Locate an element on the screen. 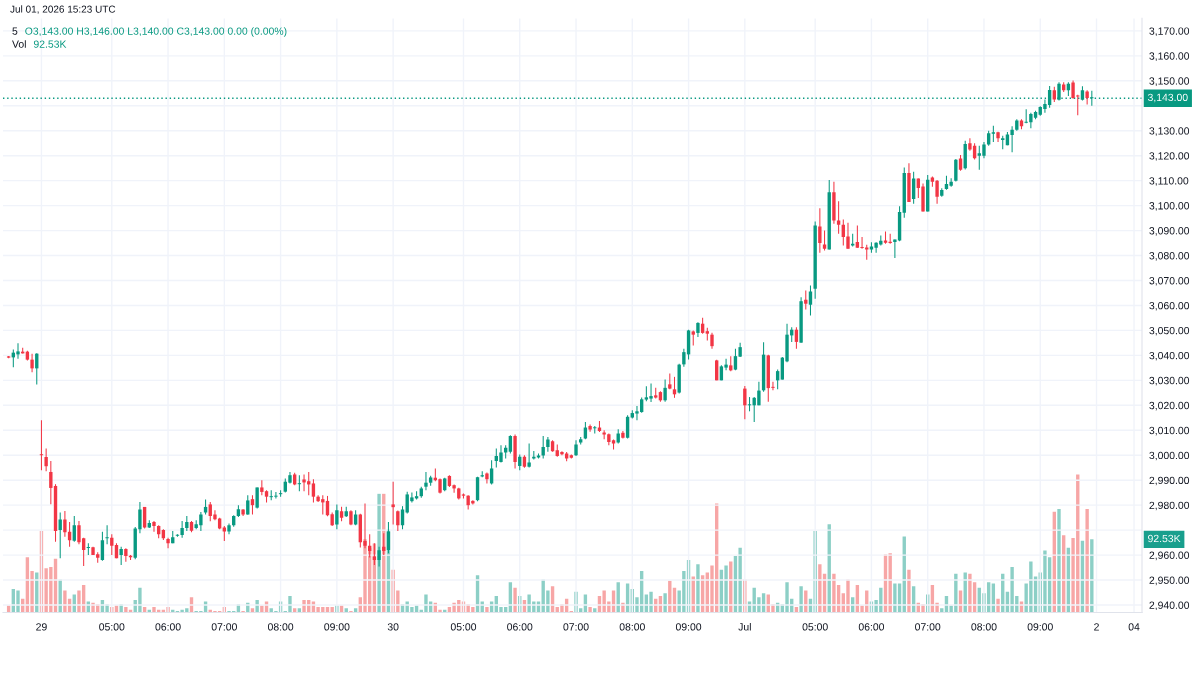 This screenshot has width=1200, height=686. y-tick-label: 3,050.00 is located at coordinates (1169, 331).